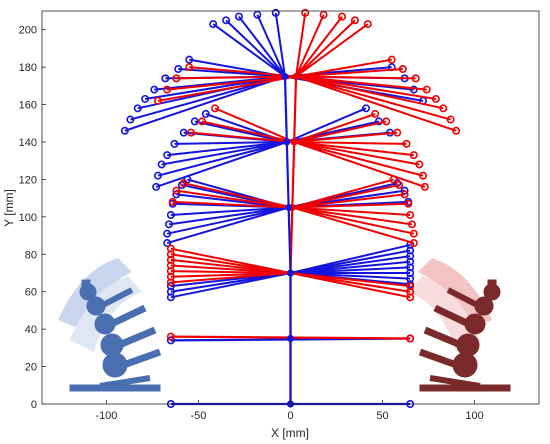 This screenshot has height=444, width=550. I want to click on x-axis-label: X [mm], so click(290, 433).